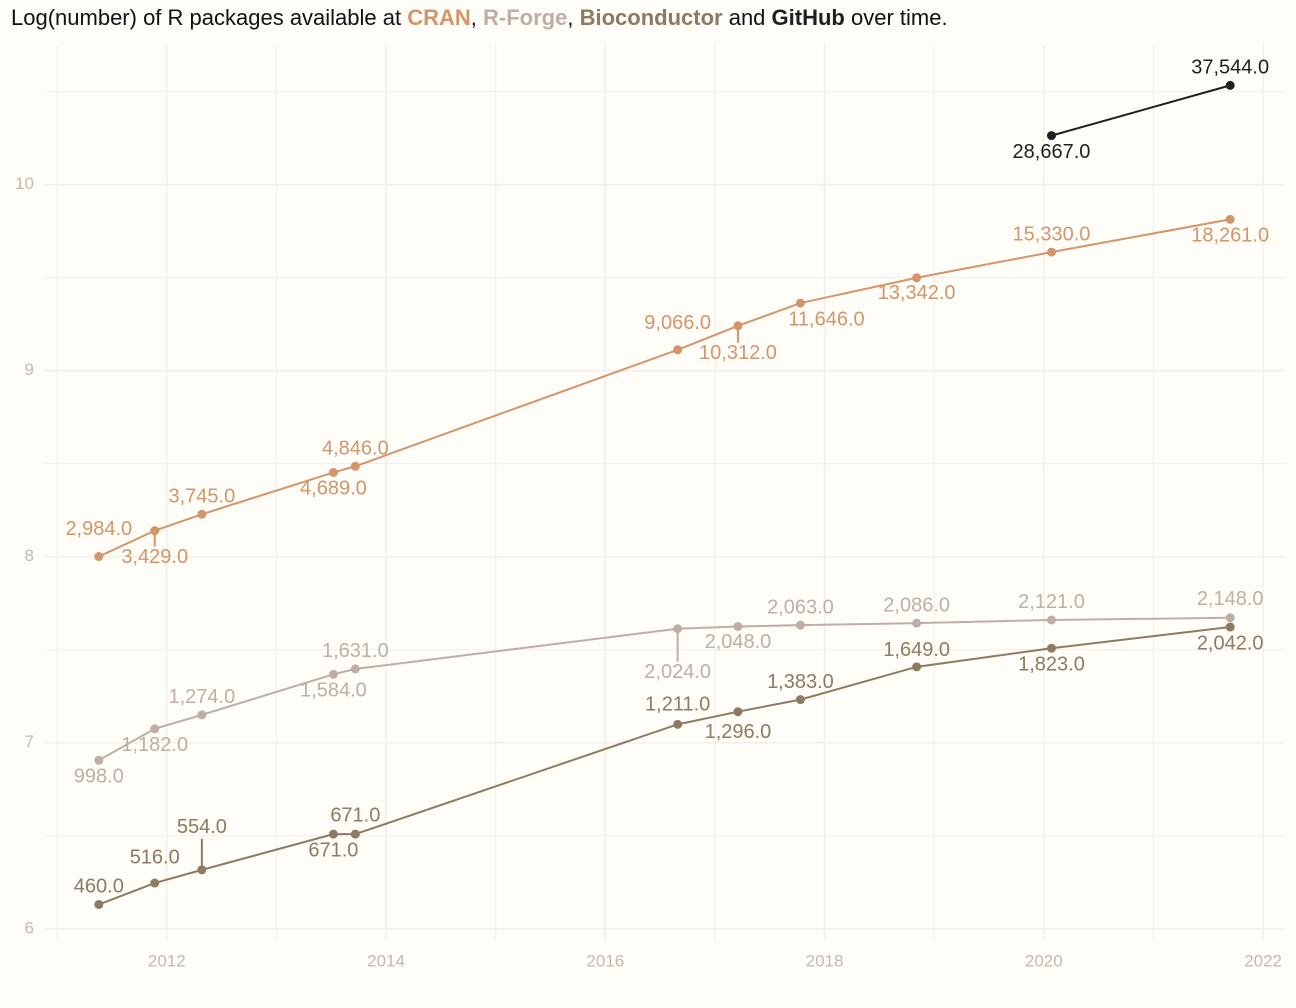 This screenshot has height=1008, width=1296. What do you see at coordinates (1230, 643) in the screenshot?
I see `value-label: 2,042.0` at bounding box center [1230, 643].